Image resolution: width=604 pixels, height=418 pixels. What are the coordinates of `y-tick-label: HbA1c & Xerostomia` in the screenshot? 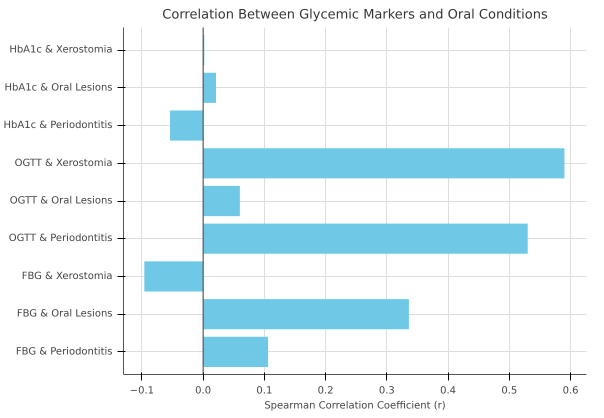 It's located at (61, 50).